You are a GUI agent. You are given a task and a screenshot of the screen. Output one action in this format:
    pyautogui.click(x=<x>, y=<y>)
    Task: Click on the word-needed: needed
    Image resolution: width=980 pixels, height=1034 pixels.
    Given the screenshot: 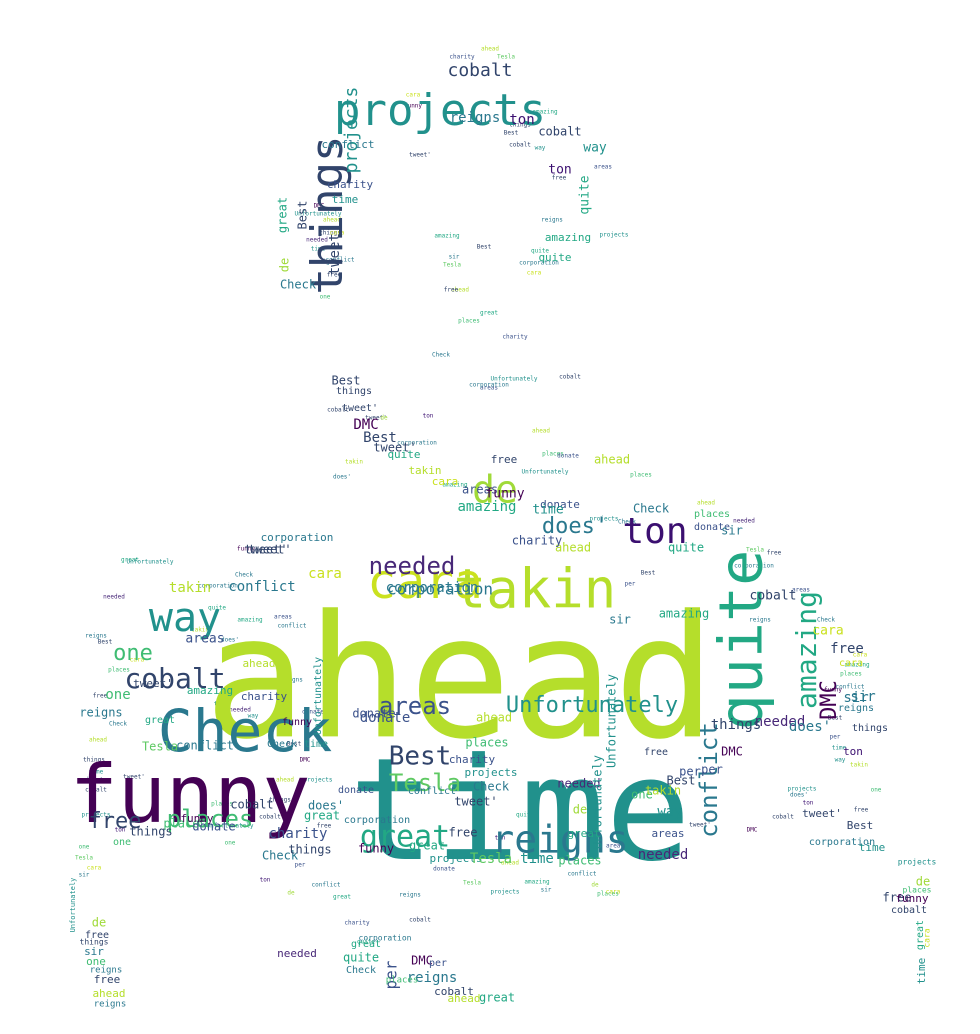 What is the action you would take?
    pyautogui.click(x=412, y=566)
    